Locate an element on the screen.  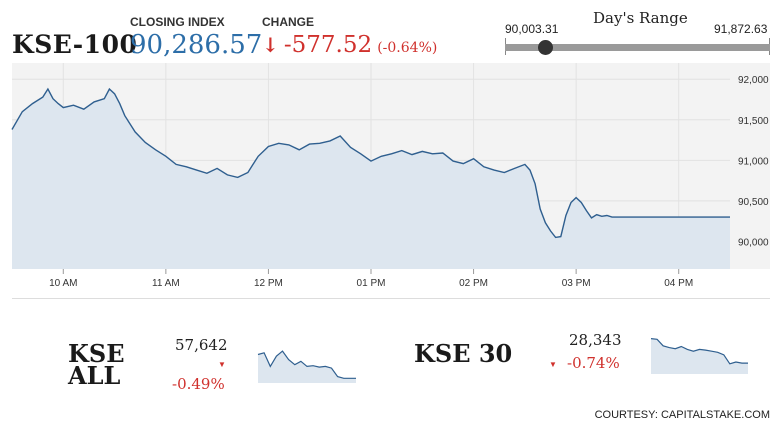
days-range-low: 90,003.31 is located at coordinates (532, 29).